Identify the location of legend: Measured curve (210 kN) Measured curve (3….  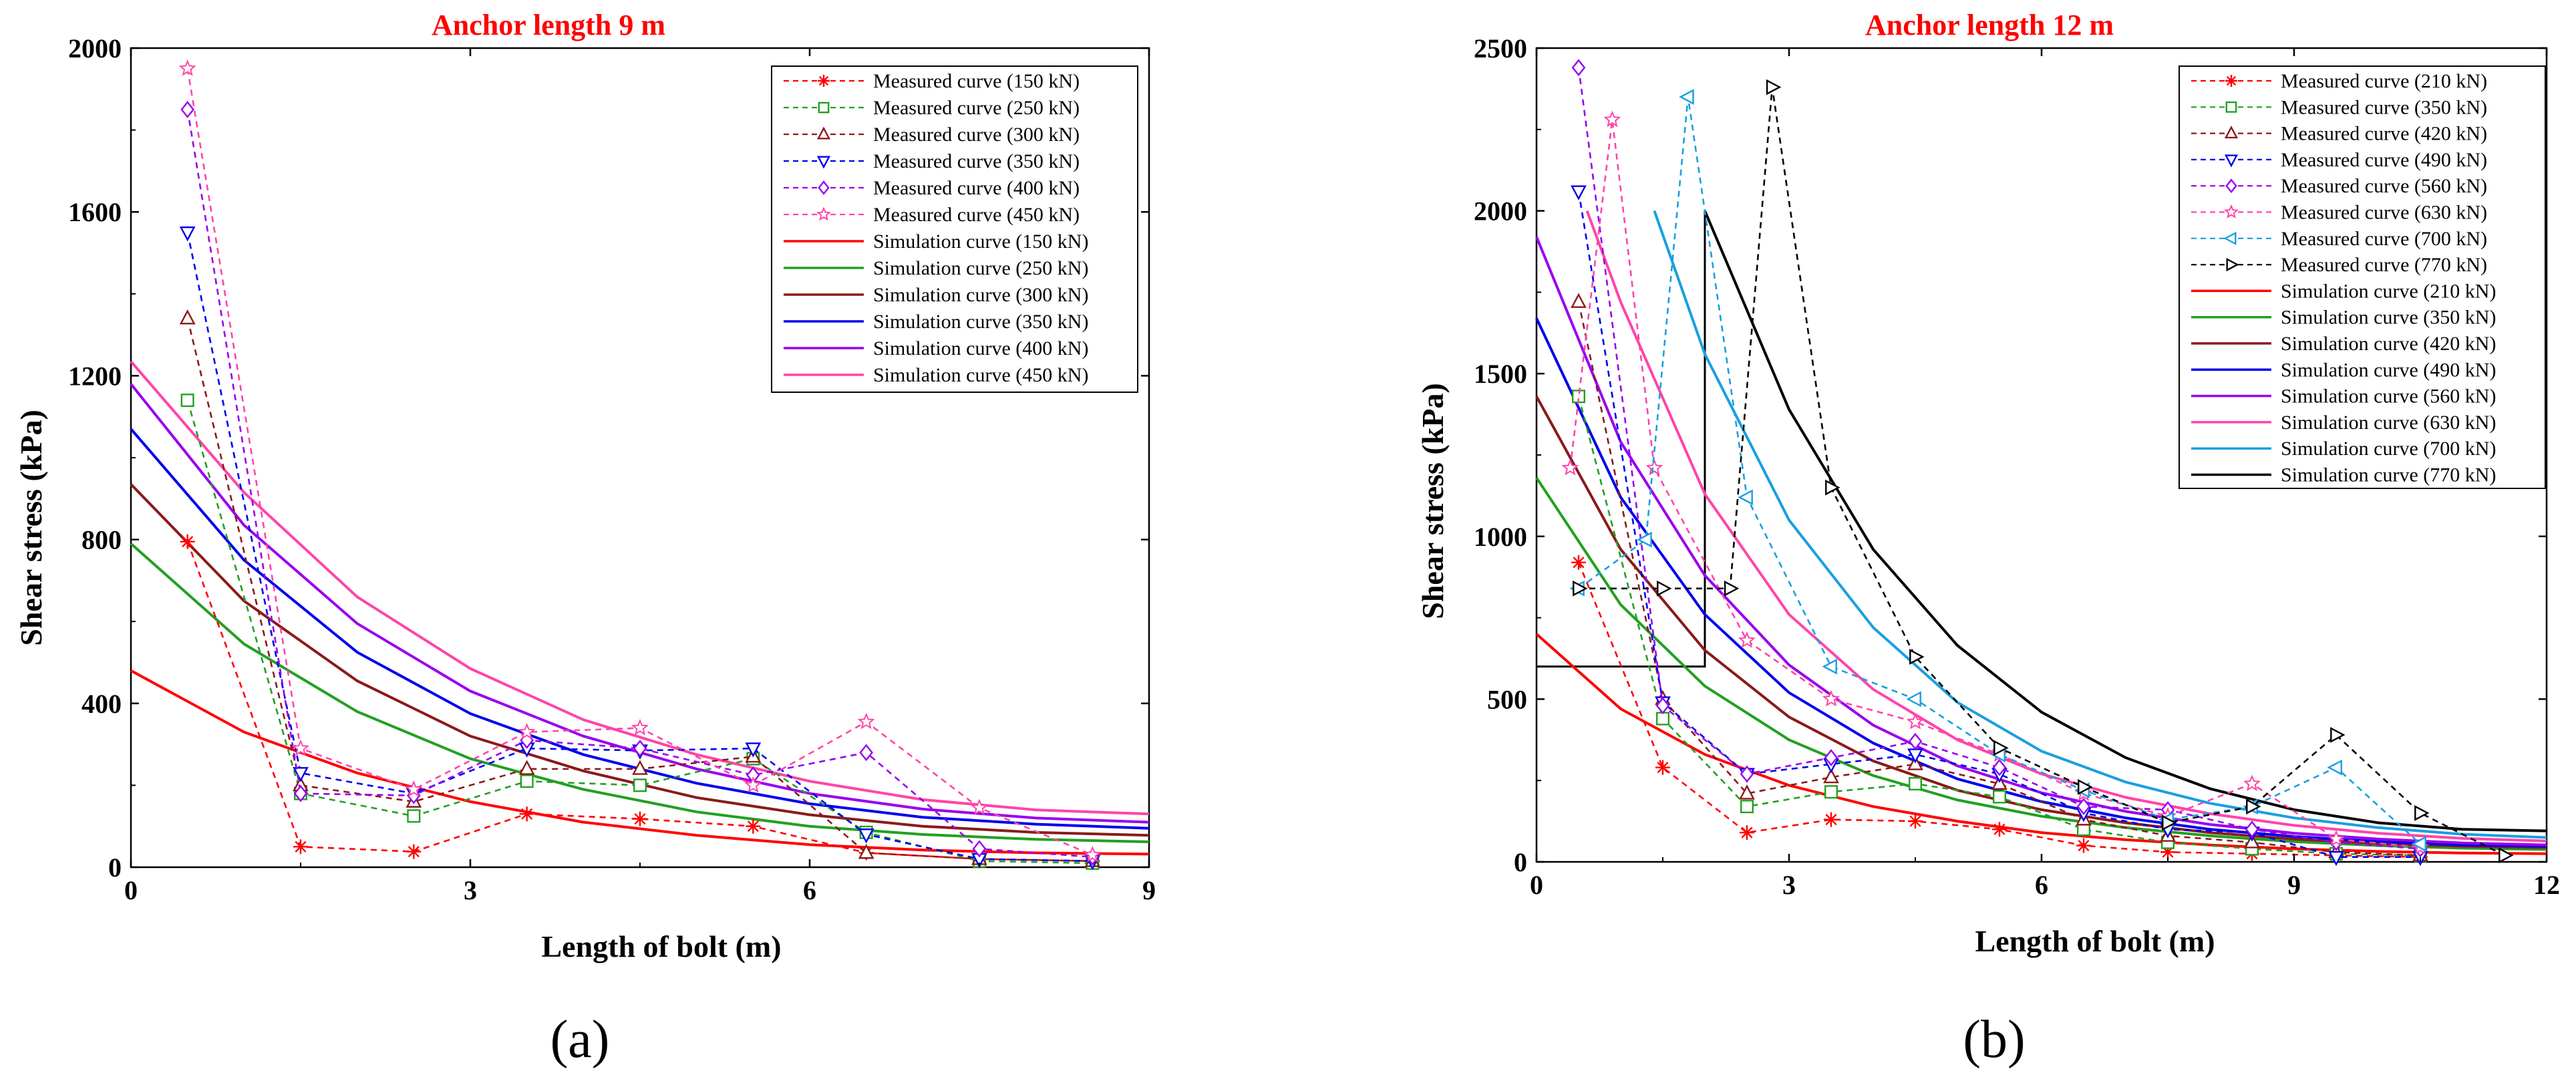
(2362, 277).